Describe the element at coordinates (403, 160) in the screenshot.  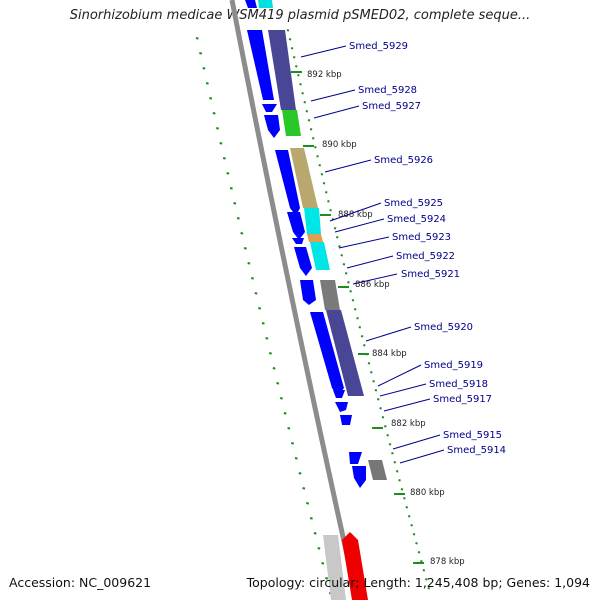
I see `gene-label: Smed_5926` at that location.